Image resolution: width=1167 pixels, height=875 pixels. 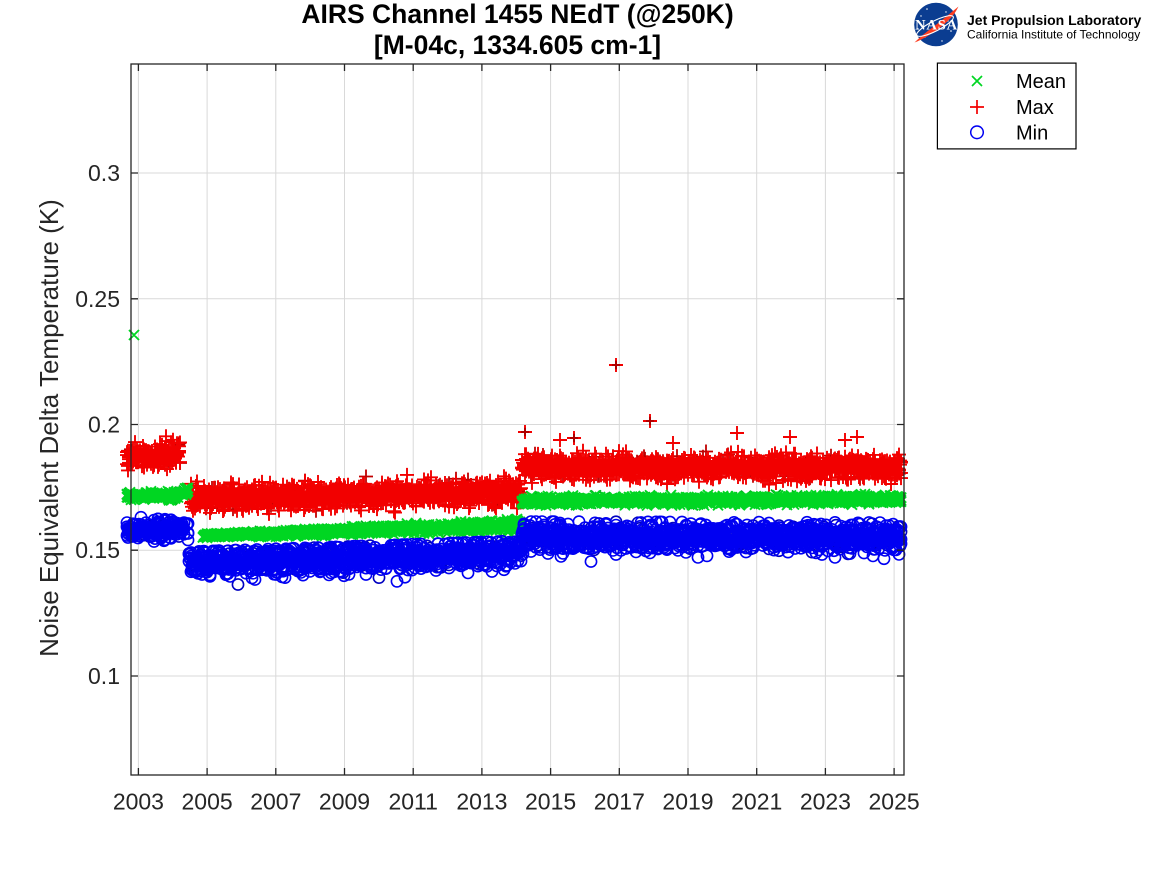 I want to click on svg-text: 2015, so click(x=550, y=802).